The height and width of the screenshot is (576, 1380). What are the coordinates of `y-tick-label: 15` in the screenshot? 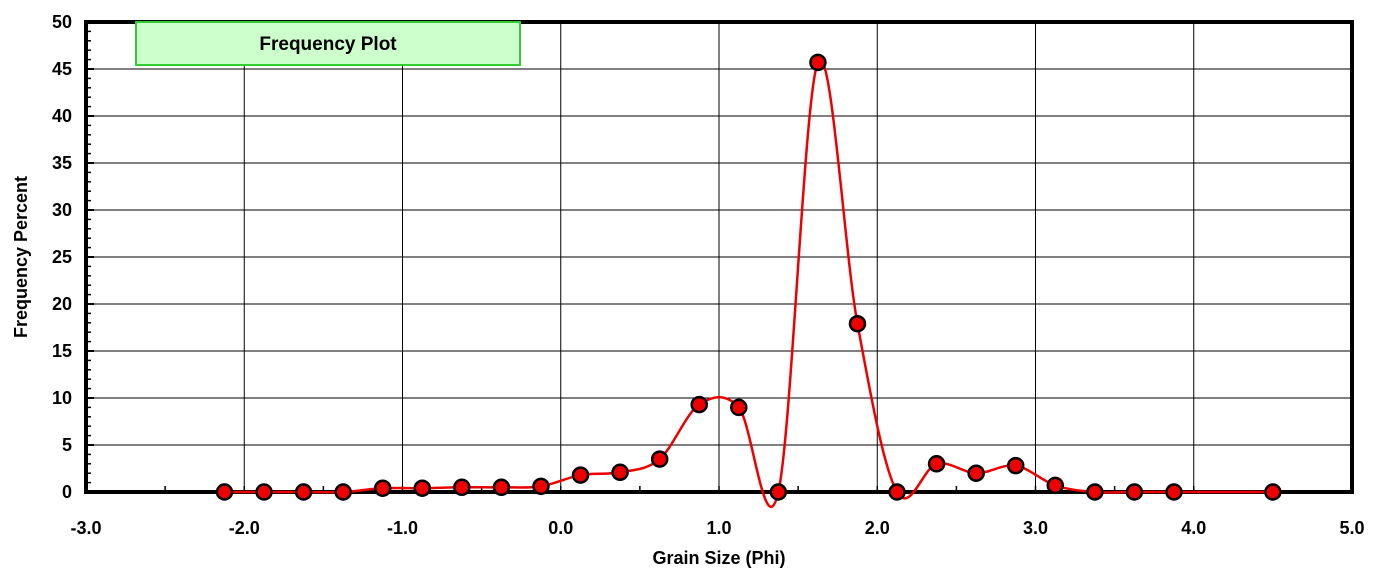 It's located at (62, 351).